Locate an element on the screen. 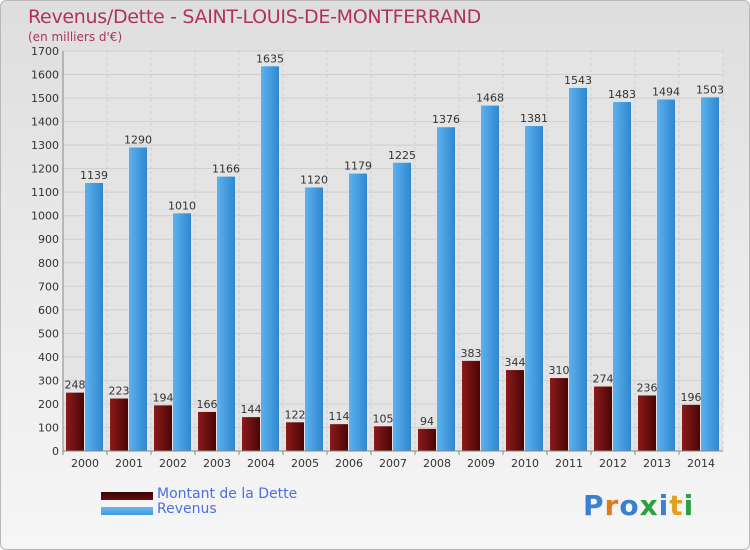 Image resolution: width=750 pixels, height=550 pixels. x-tick-label: 2012 is located at coordinates (613, 463).